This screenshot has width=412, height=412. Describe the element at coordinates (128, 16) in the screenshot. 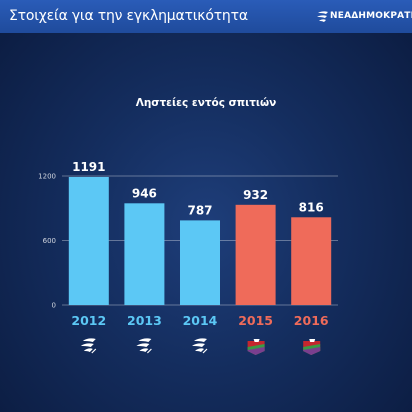

I see `page-title: Στοιχεία για την εγκληματικότητα` at that location.